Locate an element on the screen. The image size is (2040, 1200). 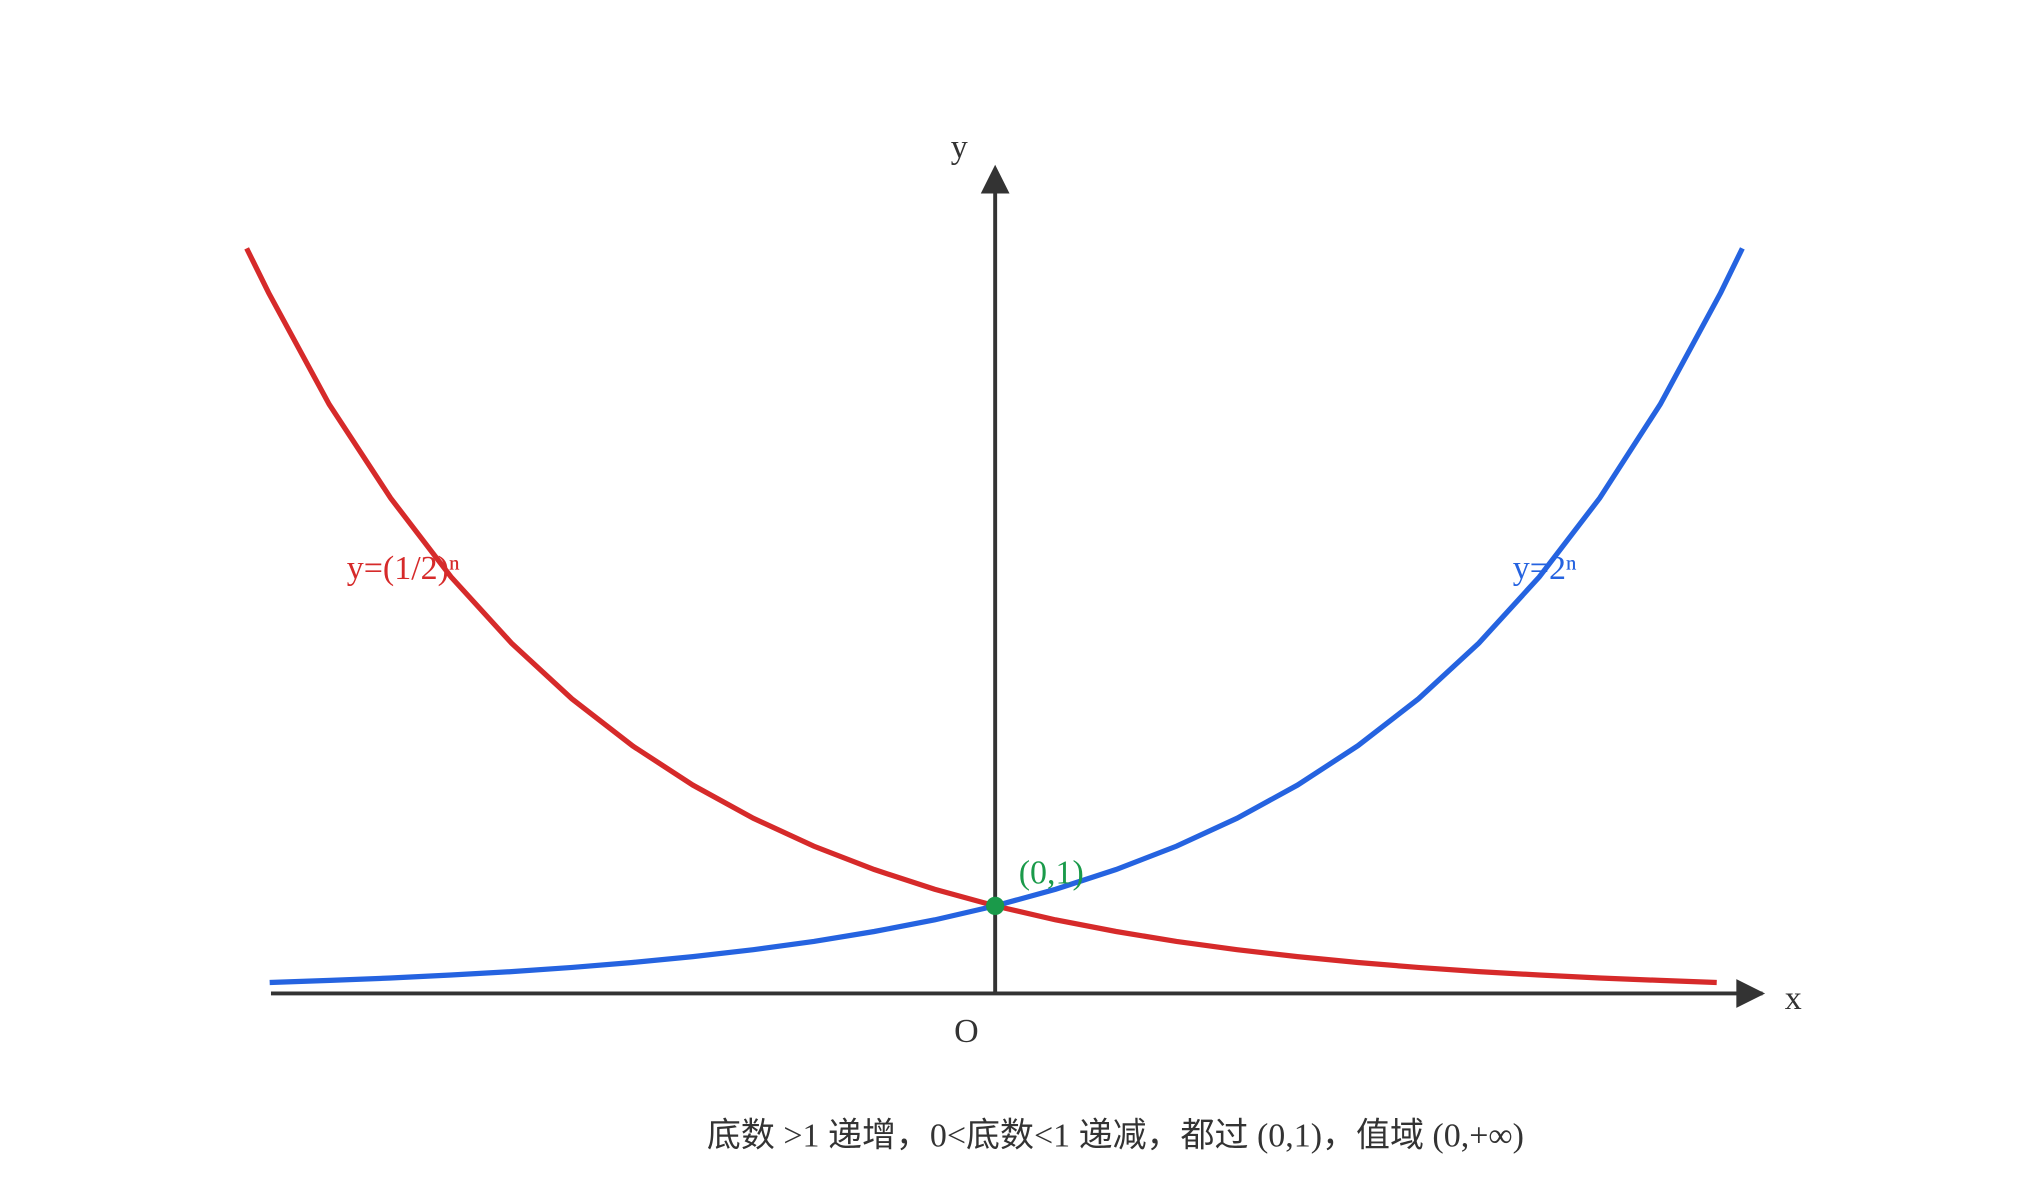
curve-label: y=2ⁿ is located at coordinates (1545, 568).